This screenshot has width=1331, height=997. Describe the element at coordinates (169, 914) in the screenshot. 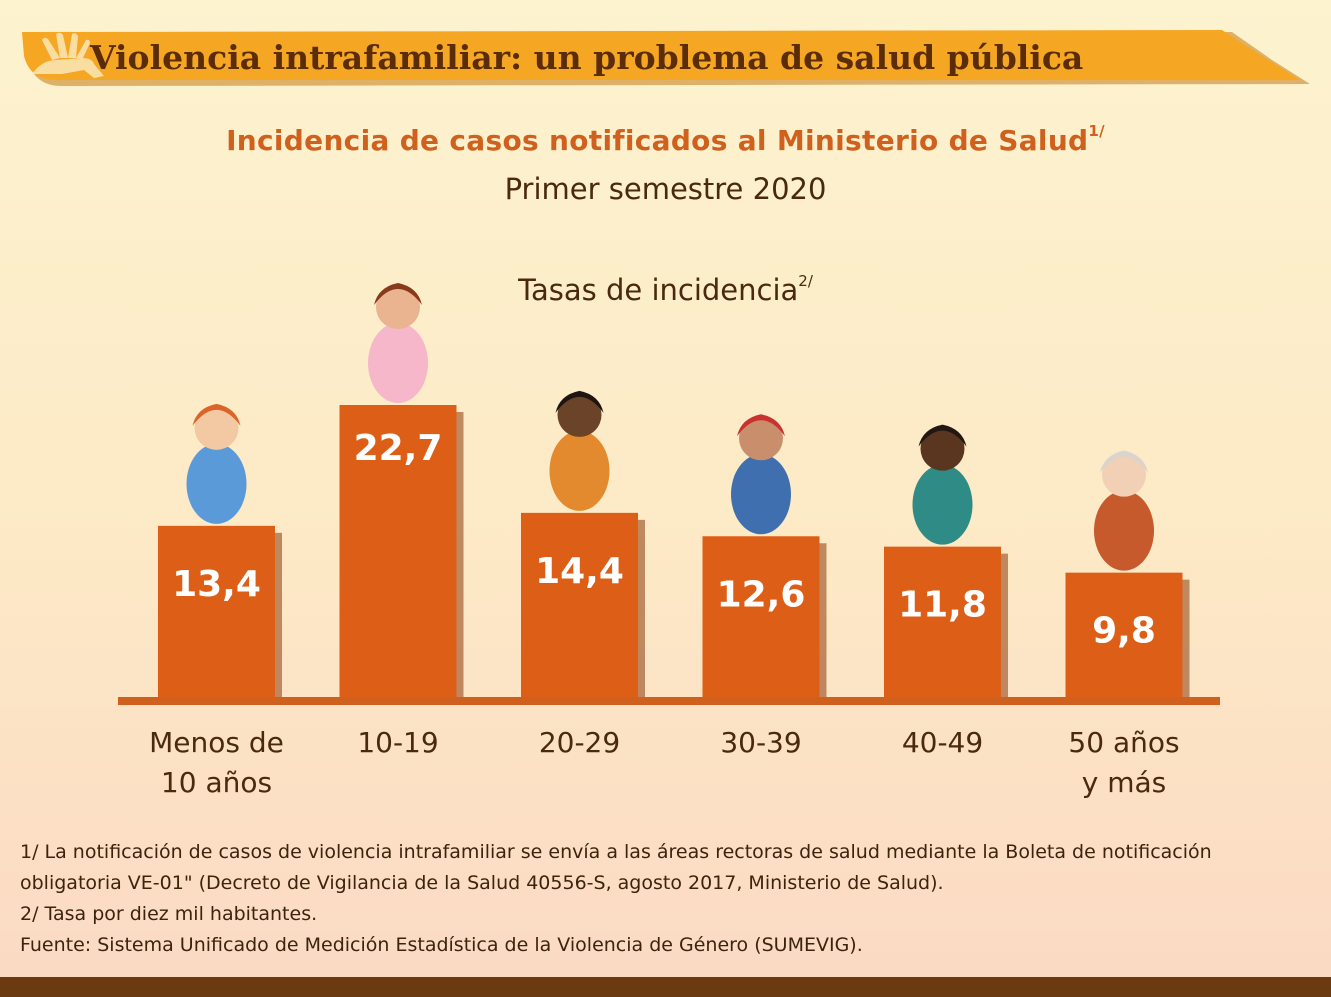

I see `footnote-2: 2/ Tasa por diez mil habitantes.` at that location.